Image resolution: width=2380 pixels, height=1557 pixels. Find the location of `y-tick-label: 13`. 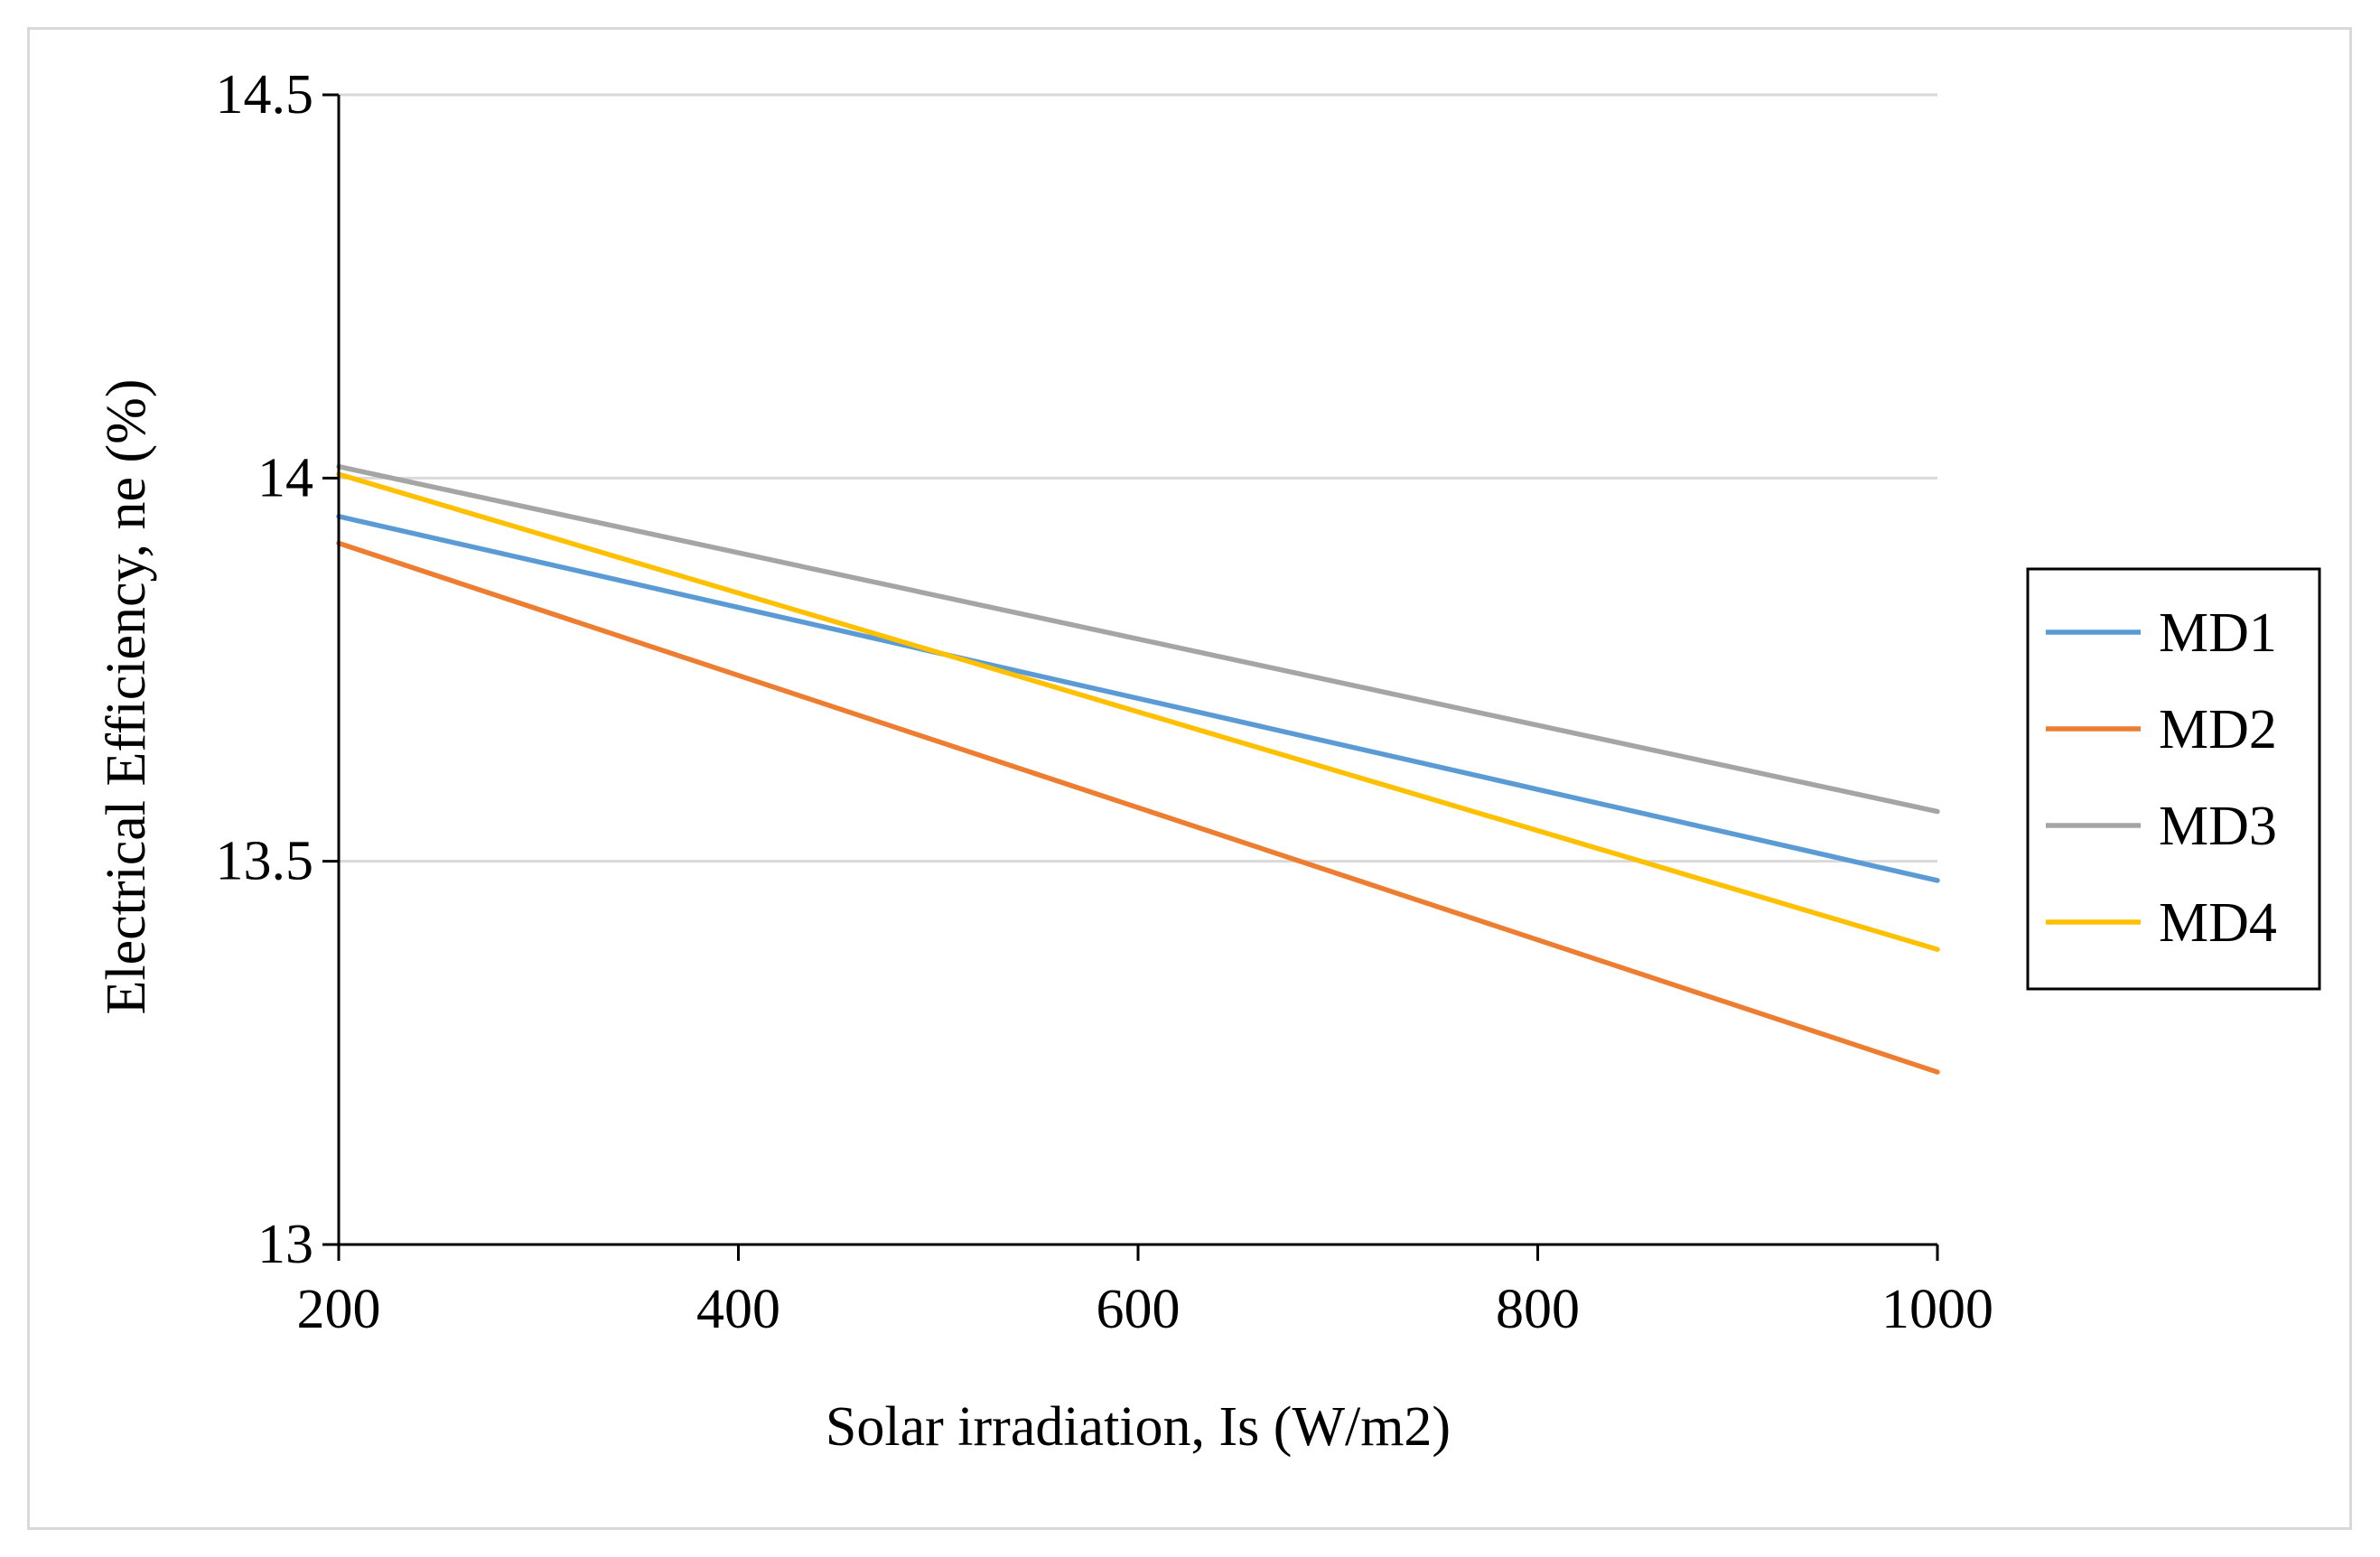

y-tick-label: 13 is located at coordinates (285, 1244).